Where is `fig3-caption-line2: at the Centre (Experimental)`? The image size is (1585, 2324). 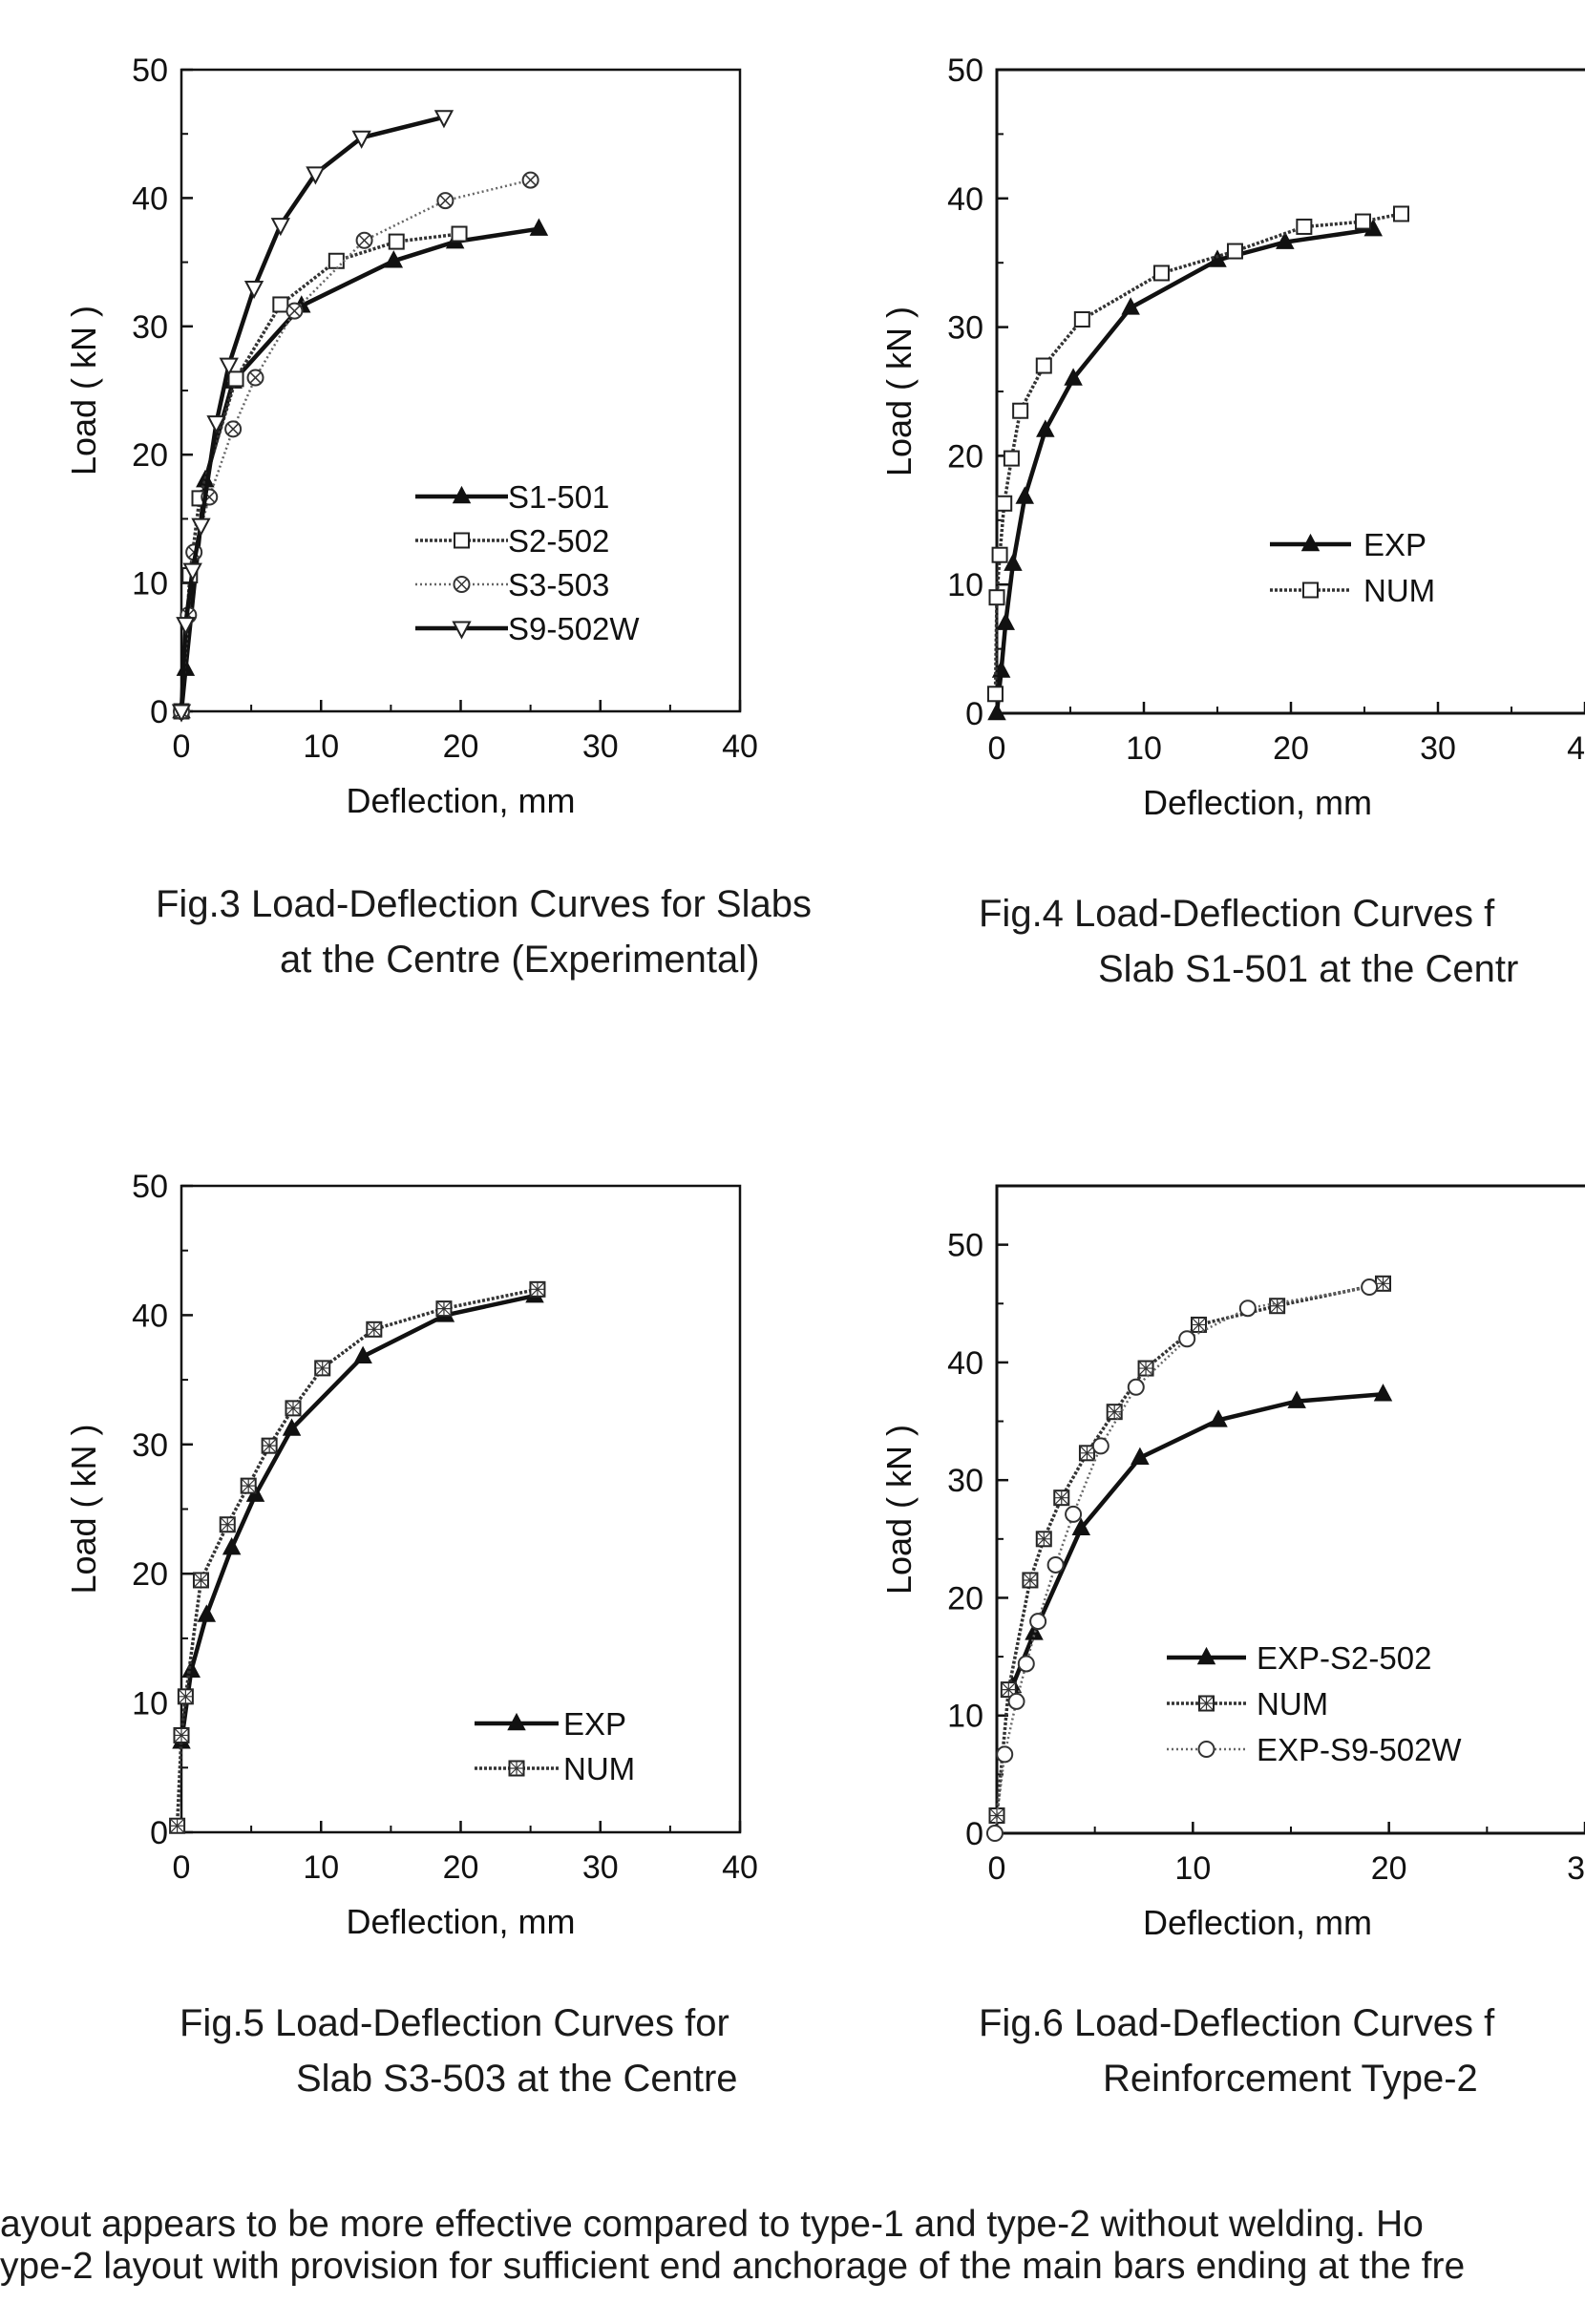
fig3-caption-line2: at the Centre (Experimental) is located at coordinates (520, 960).